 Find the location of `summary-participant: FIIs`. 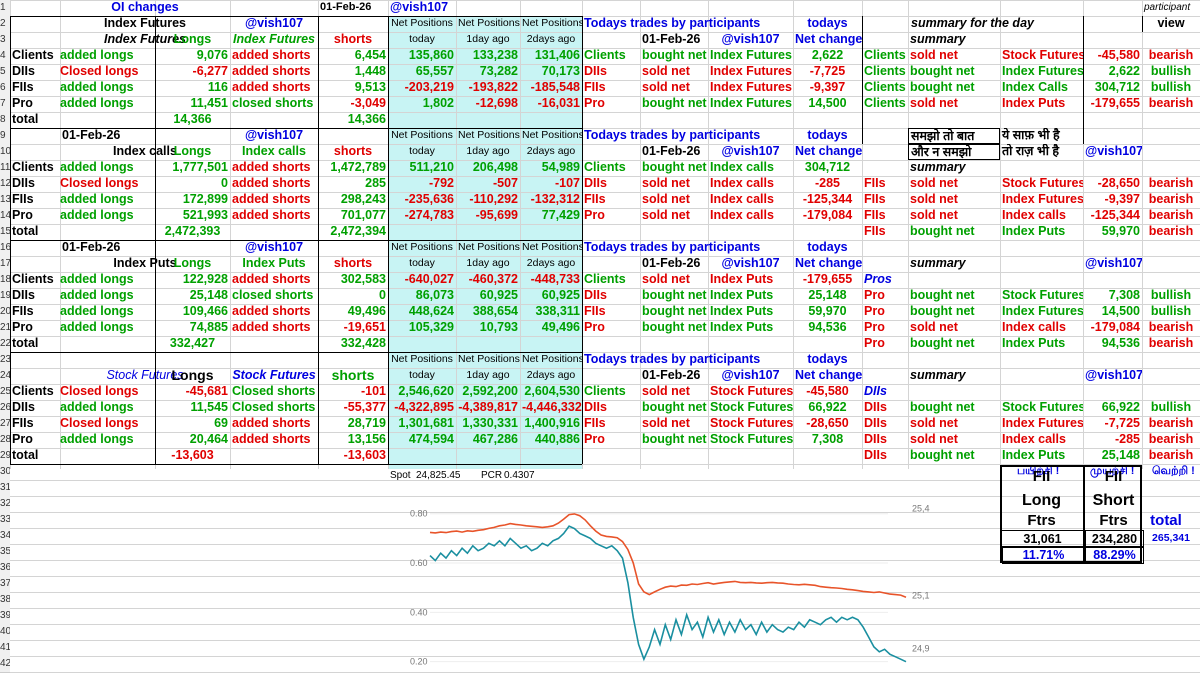

summary-participant: FIIs is located at coordinates (875, 231).